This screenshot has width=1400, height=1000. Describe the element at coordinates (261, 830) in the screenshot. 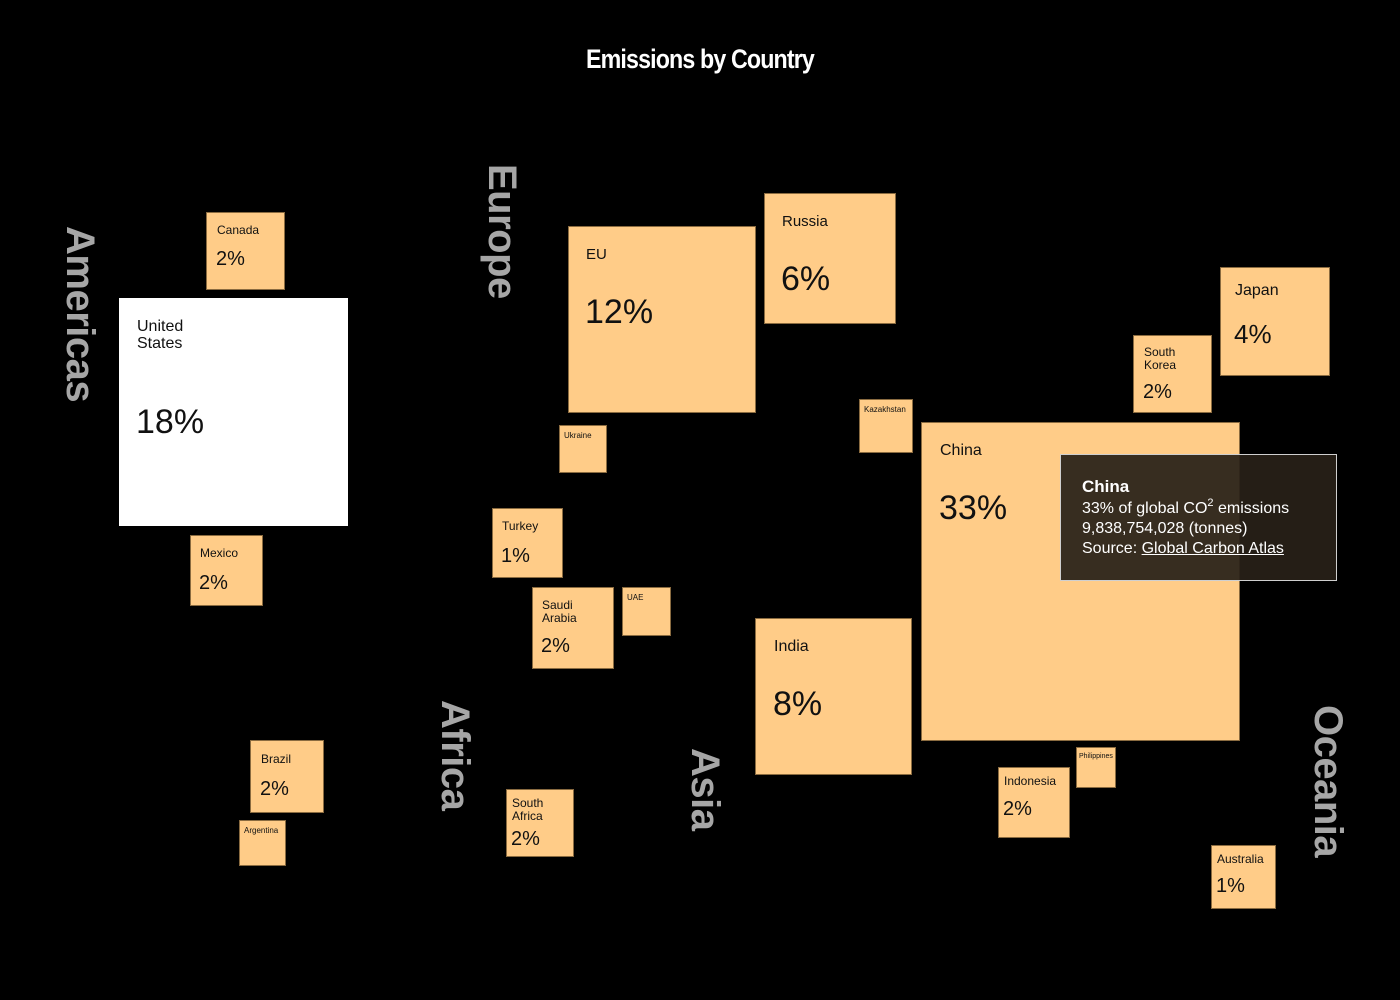

I see `country-name: Argentina` at that location.